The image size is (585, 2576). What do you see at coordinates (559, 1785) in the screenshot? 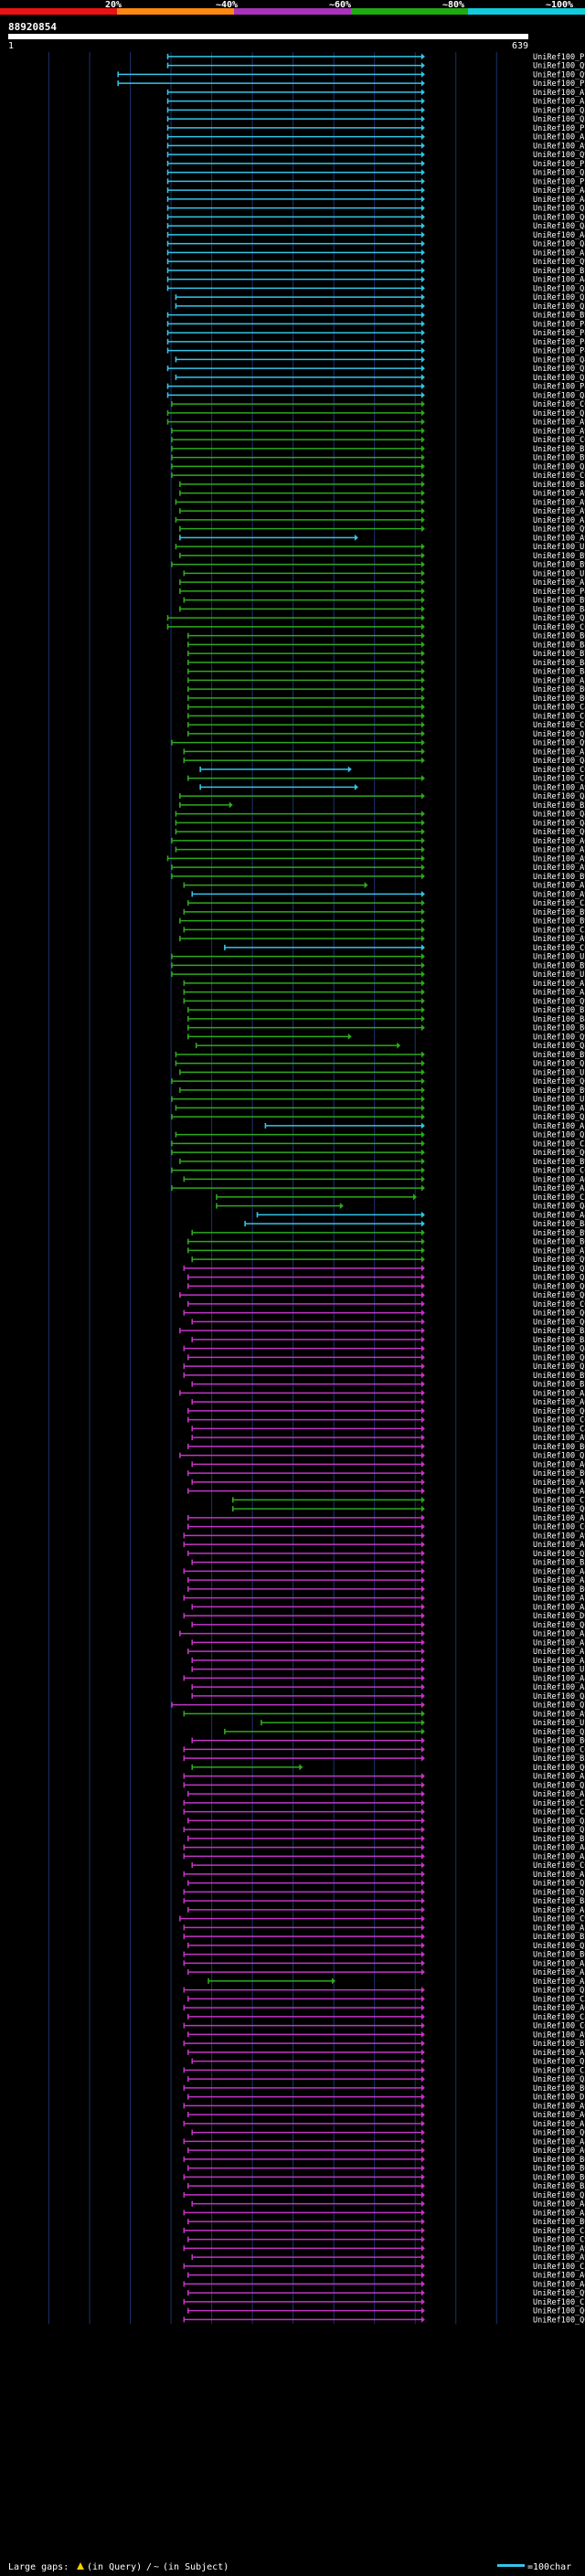
I see `hit-label: UniRef100_Q2SEJ7` at bounding box center [559, 1785].